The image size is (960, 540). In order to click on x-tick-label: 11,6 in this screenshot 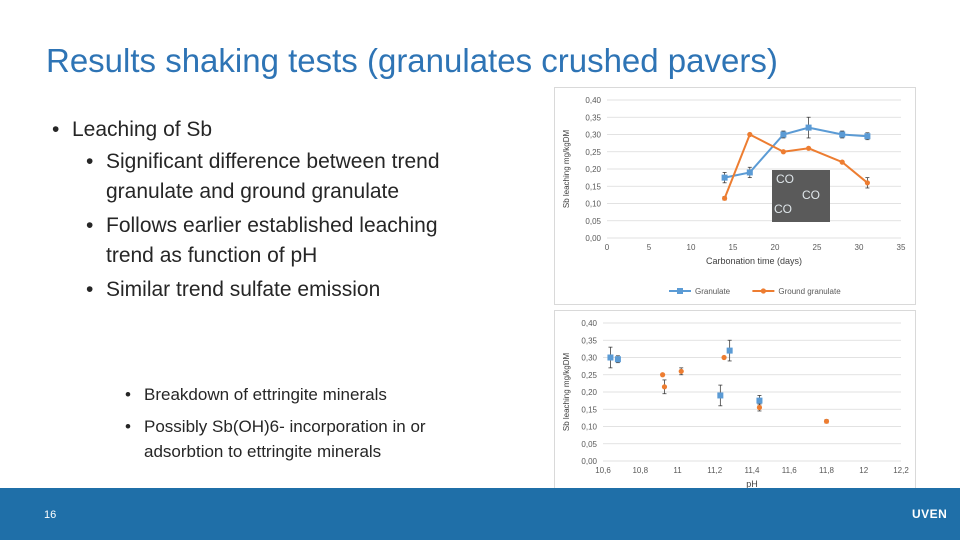, I will do `click(790, 470)`.